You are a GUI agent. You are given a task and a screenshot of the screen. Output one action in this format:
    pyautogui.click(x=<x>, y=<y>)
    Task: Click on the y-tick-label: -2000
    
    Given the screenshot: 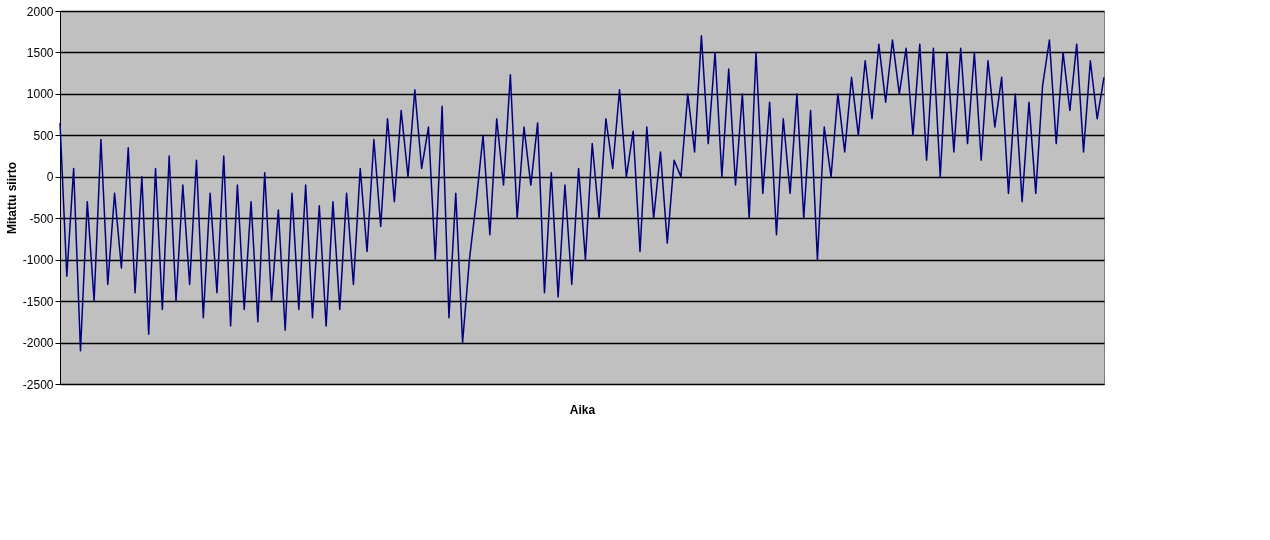 What is the action you would take?
    pyautogui.click(x=38, y=343)
    